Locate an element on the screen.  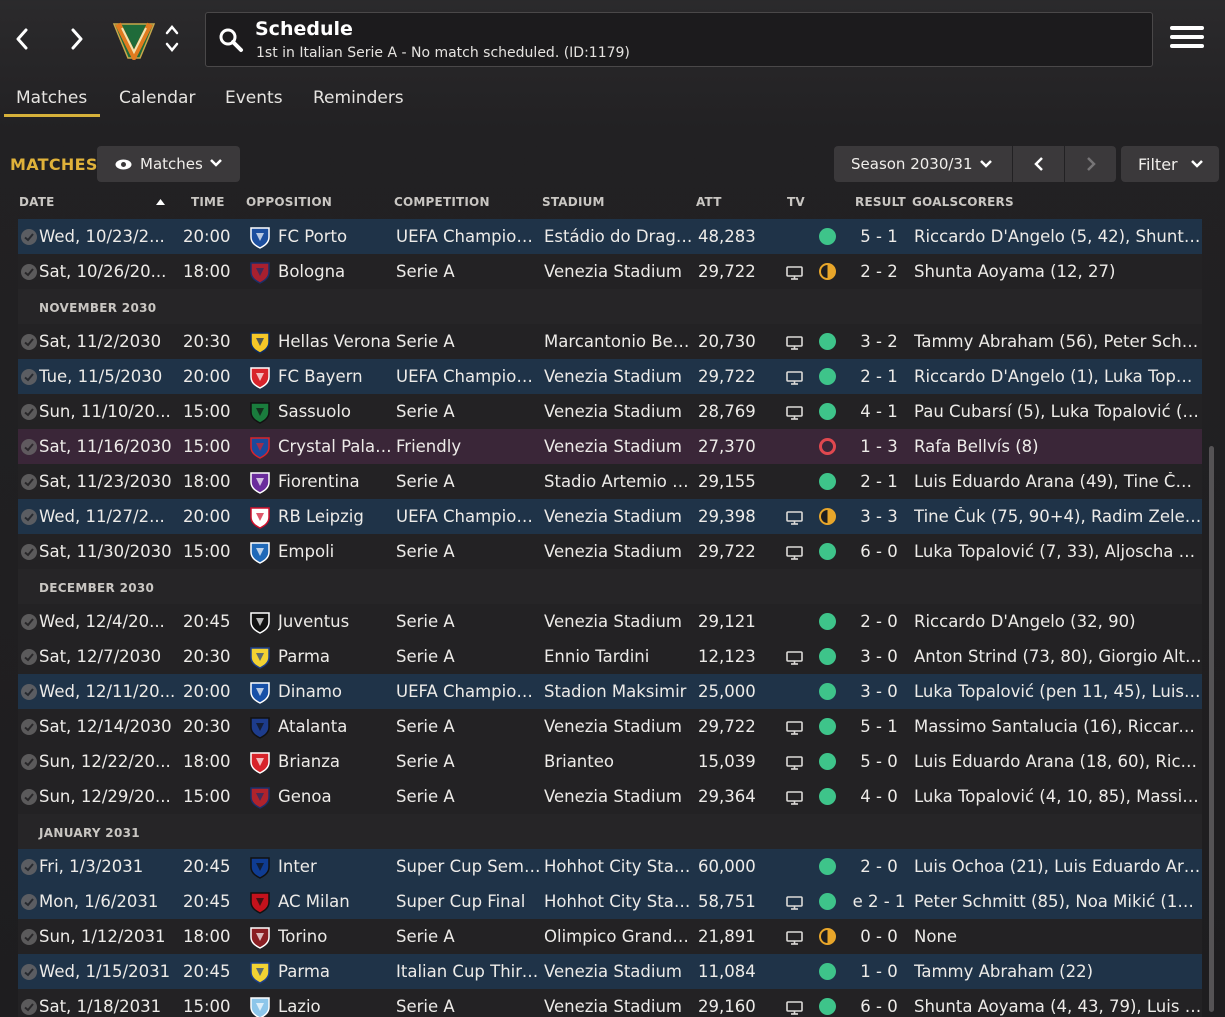
scrollbar is located at coordinates (1211, 729).